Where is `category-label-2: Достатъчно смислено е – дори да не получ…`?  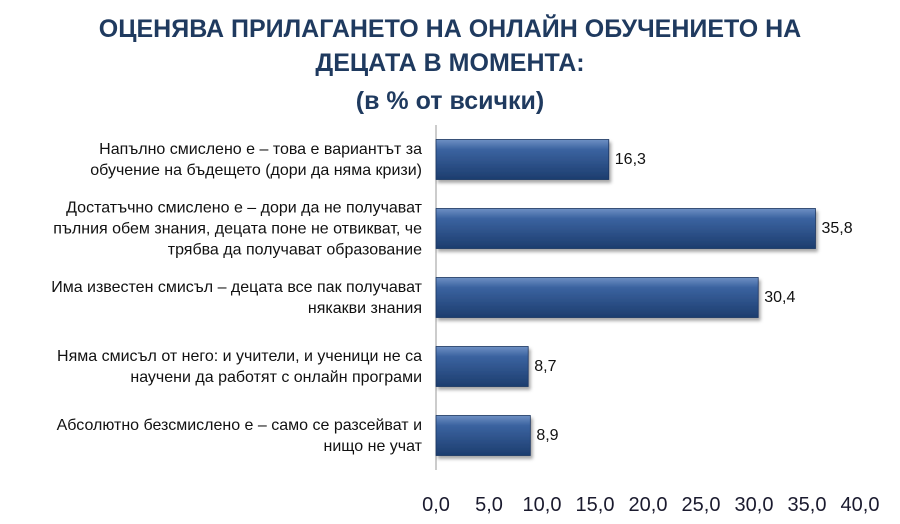 category-label-2: Достатъчно смислено е – дори да не получ… is located at coordinates (212, 228).